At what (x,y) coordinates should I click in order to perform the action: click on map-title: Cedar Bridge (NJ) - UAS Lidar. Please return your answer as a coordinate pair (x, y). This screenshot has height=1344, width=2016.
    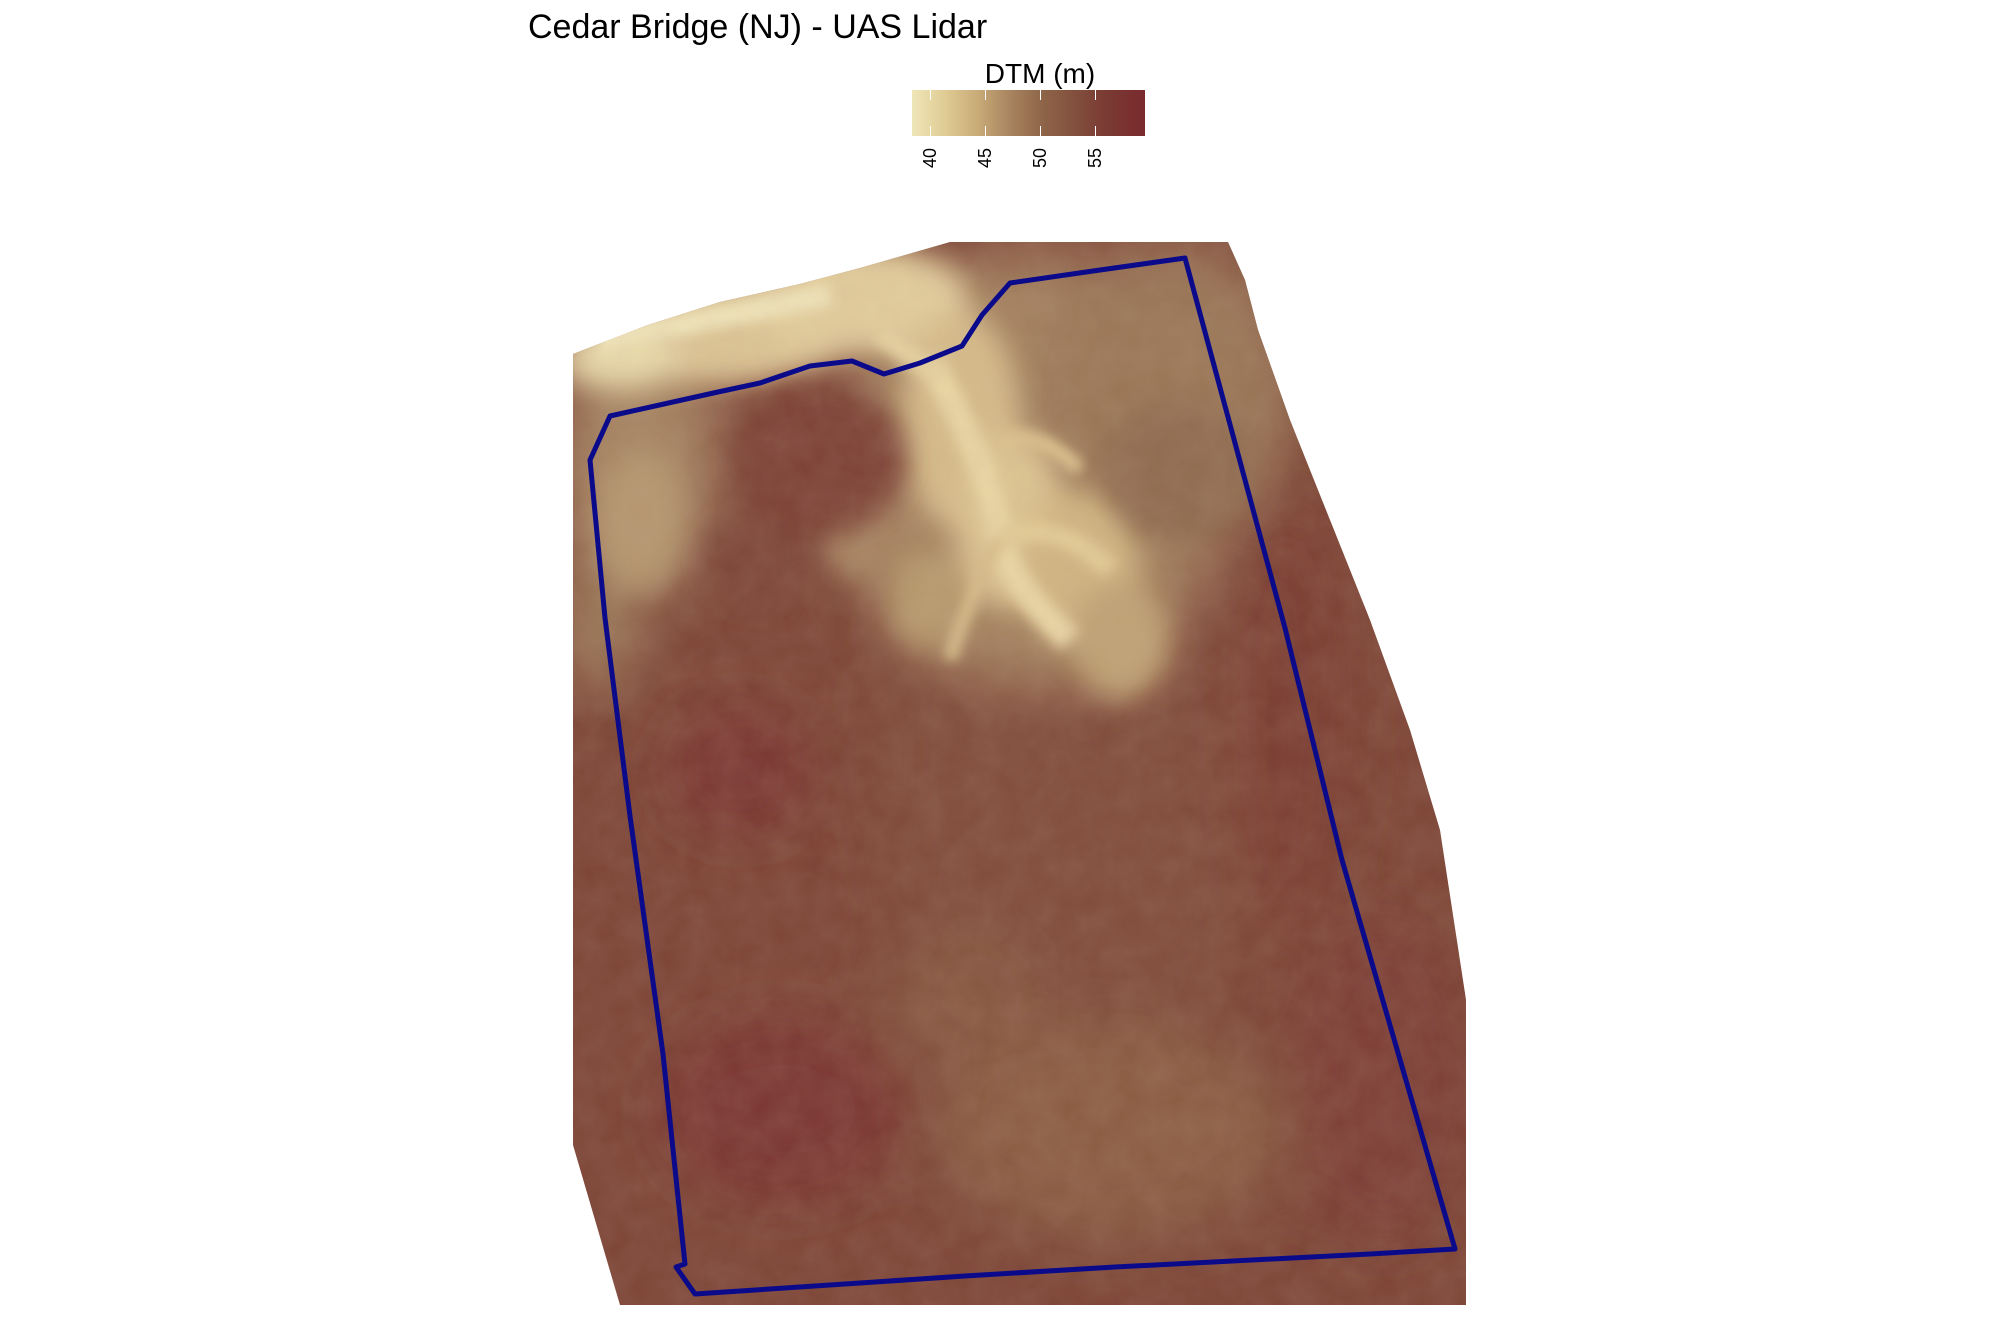
    Looking at the image, I should click on (758, 27).